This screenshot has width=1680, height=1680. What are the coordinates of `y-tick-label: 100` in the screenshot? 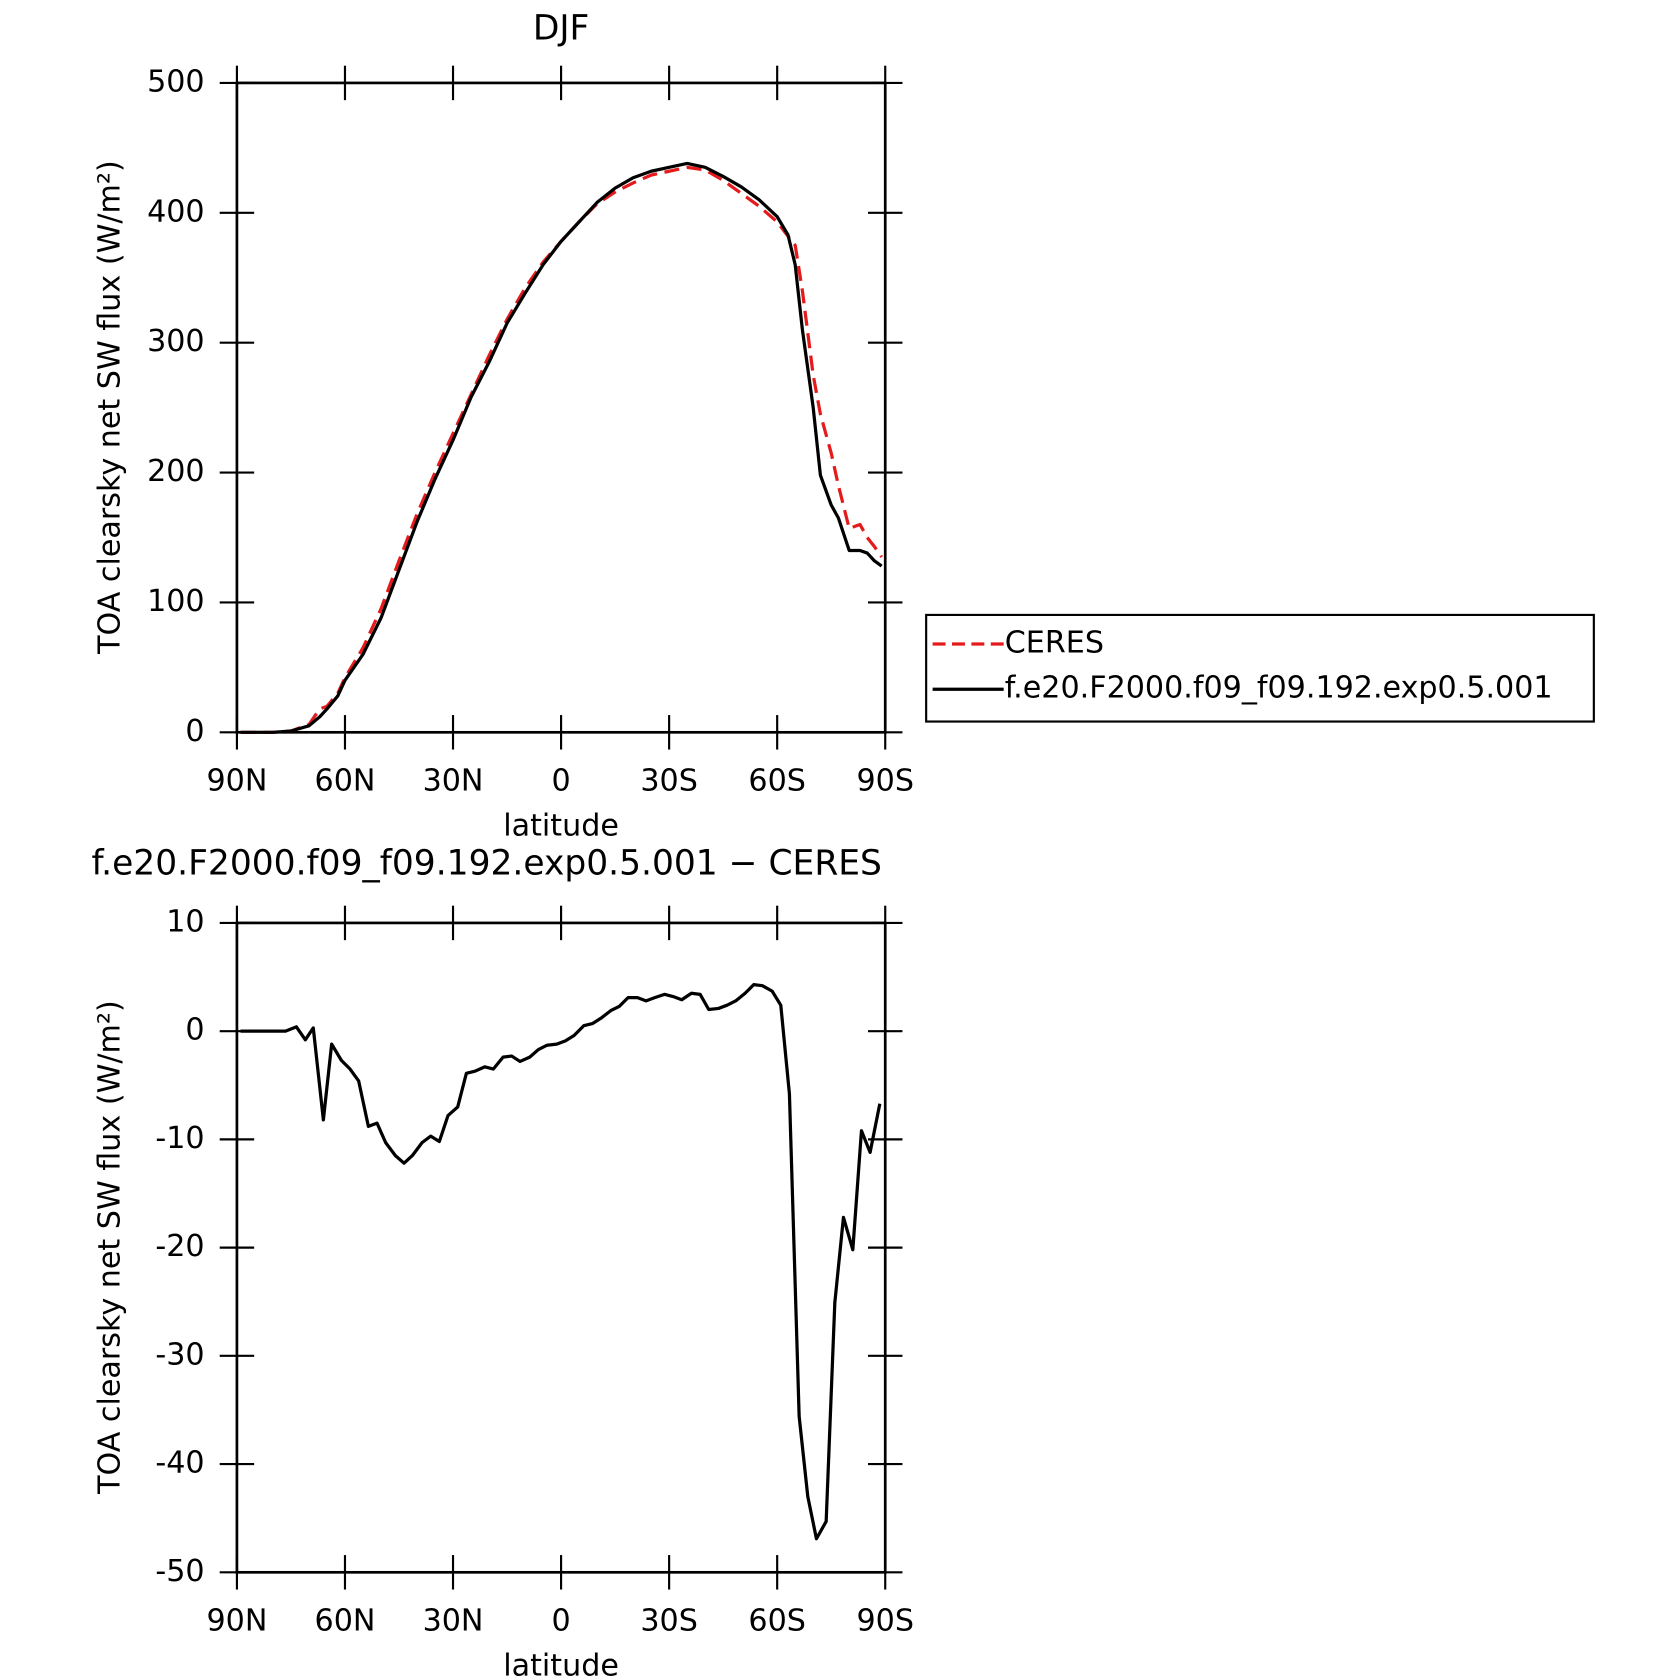 It's located at (176, 601).